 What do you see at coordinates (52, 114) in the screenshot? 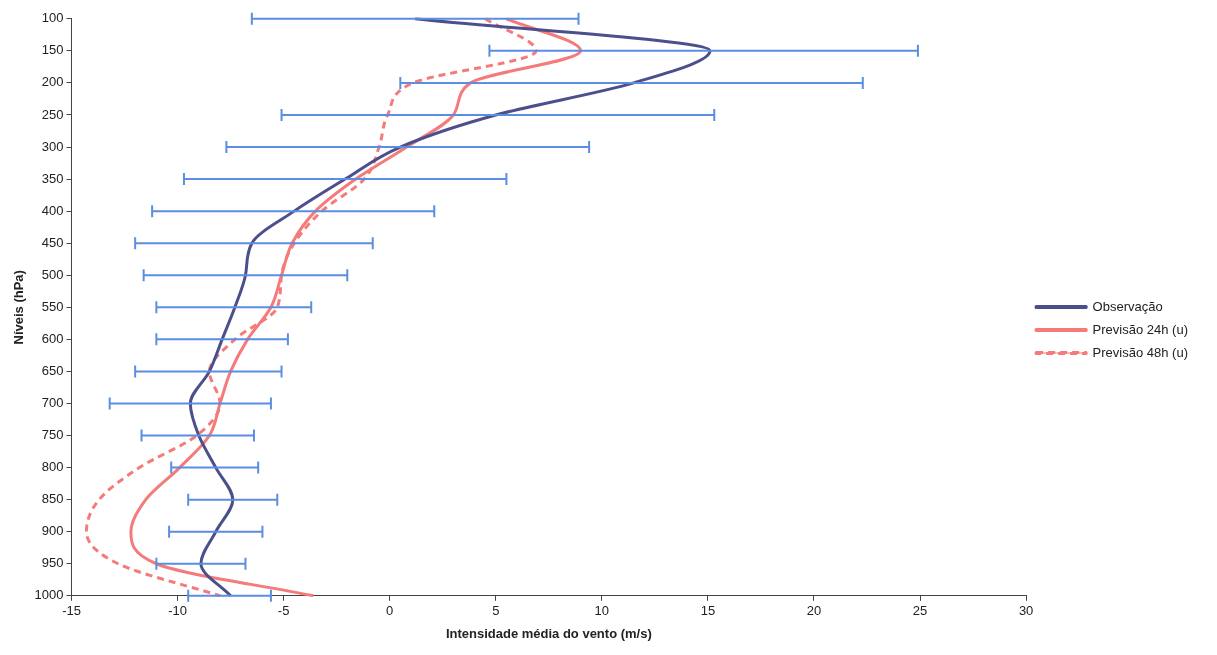
I see `y-tick-label: 250` at bounding box center [52, 114].